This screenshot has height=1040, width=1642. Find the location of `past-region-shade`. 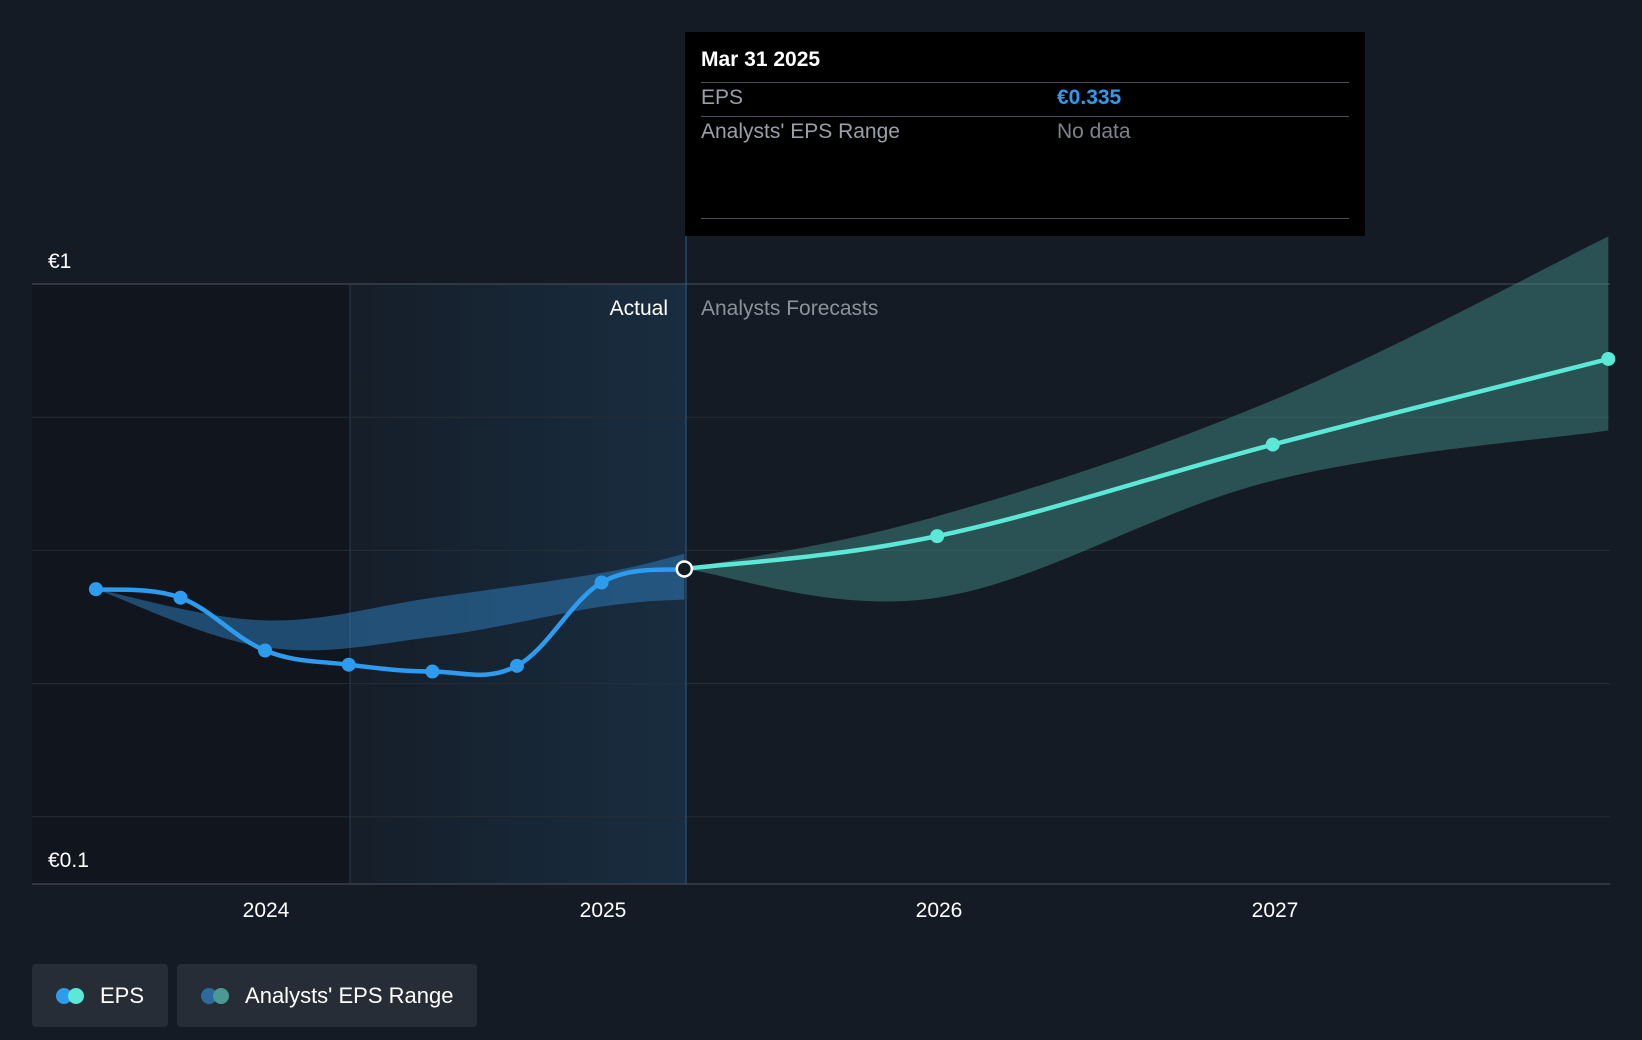

past-region-shade is located at coordinates (191, 584).